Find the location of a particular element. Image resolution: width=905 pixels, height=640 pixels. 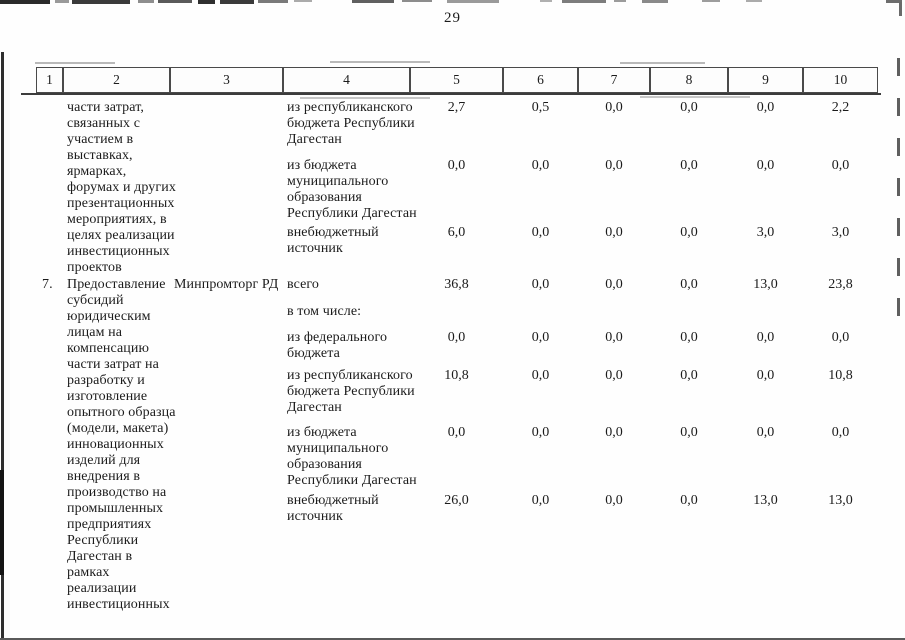

funding-source: всего is located at coordinates (303, 284).